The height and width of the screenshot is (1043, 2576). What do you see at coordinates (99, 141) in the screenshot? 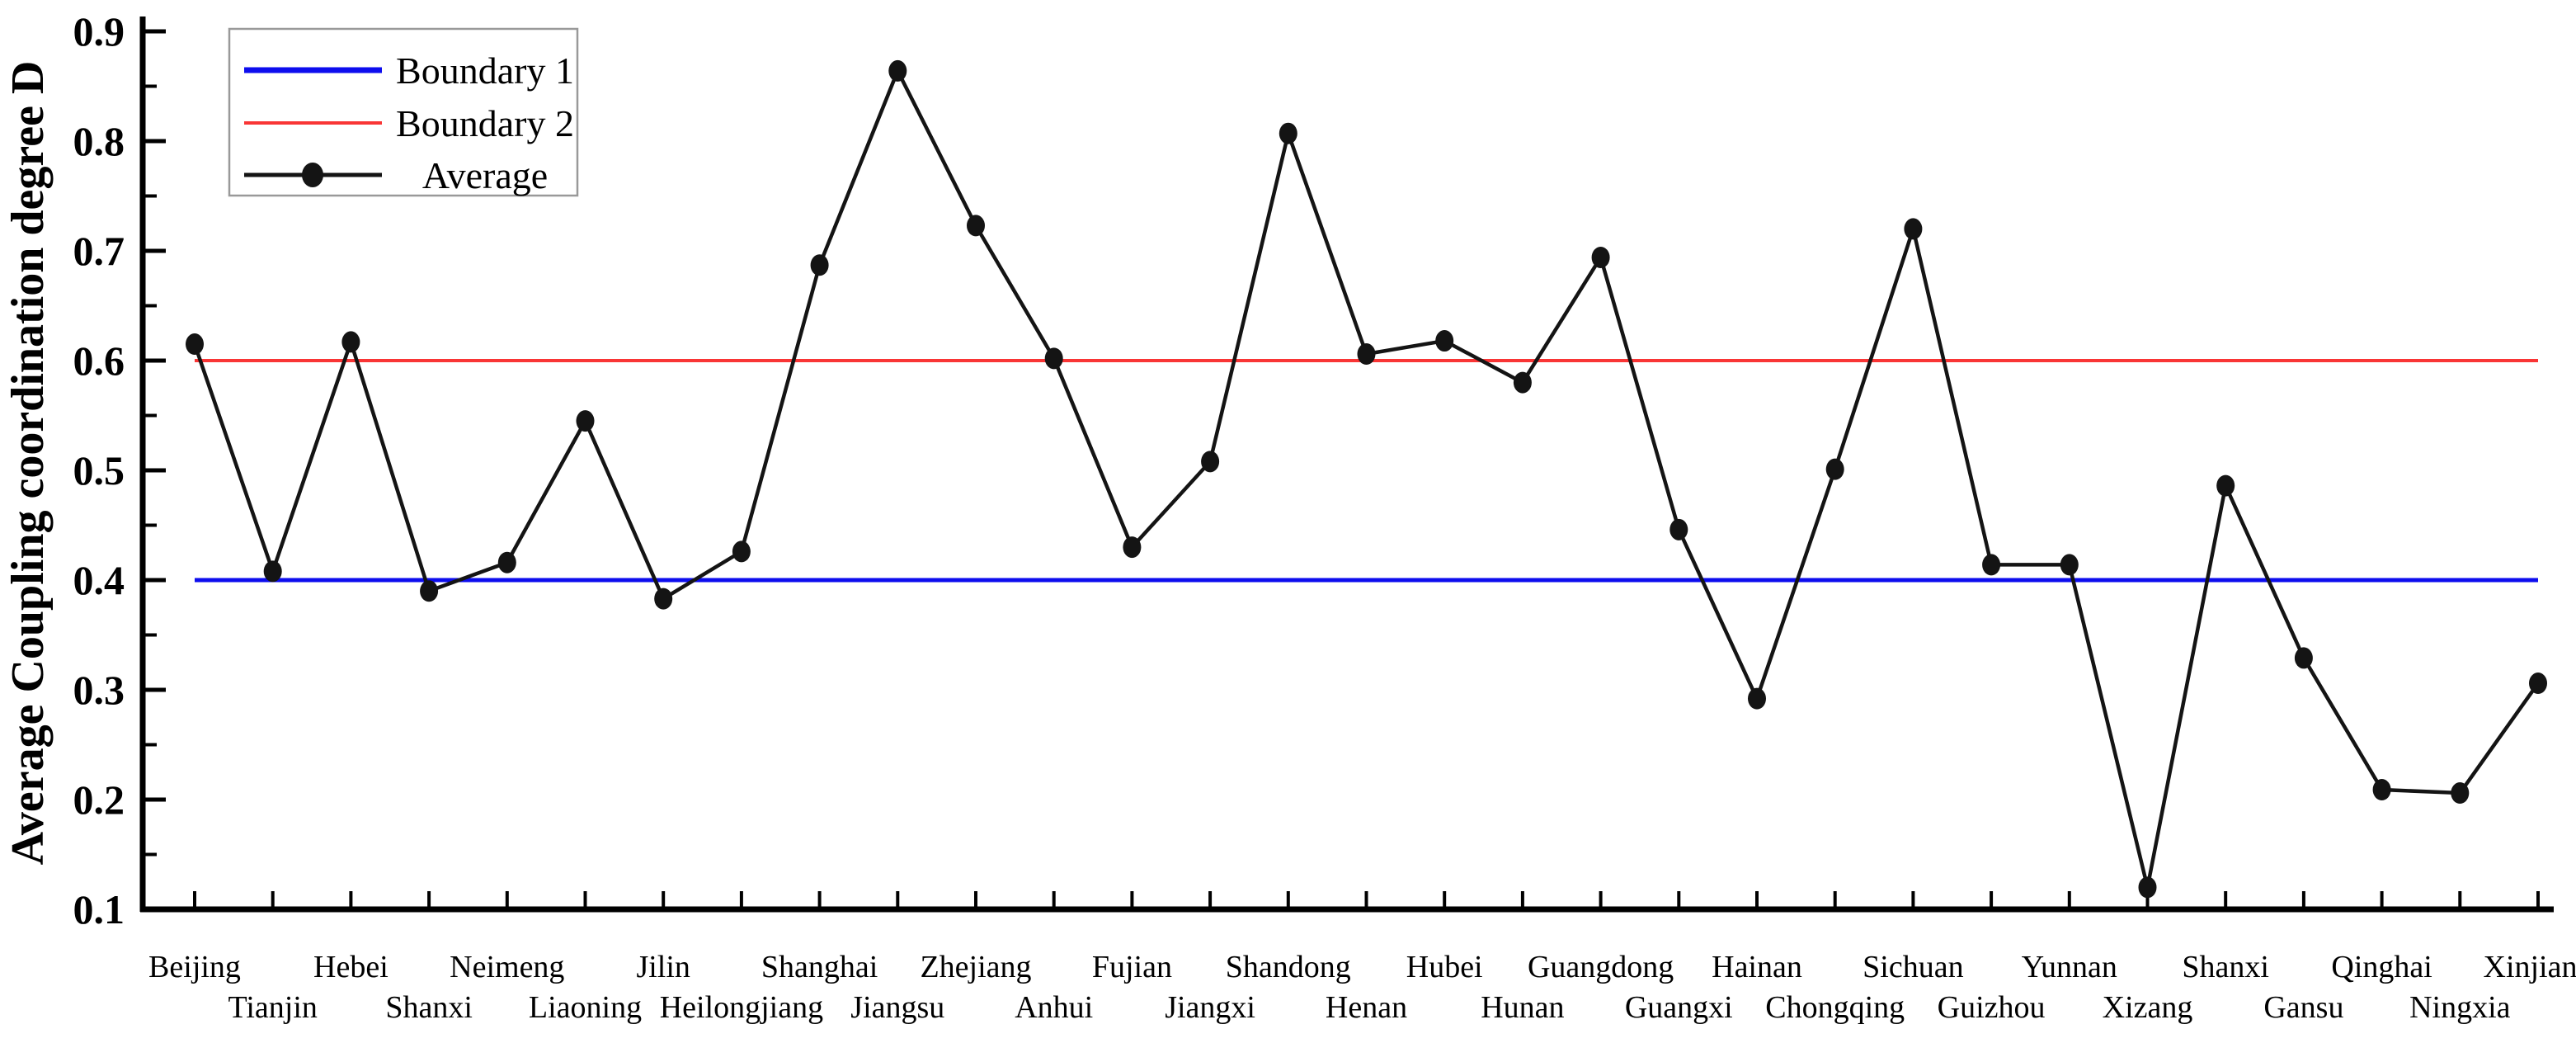
I see `y-tick-label: 0.8` at bounding box center [99, 141].